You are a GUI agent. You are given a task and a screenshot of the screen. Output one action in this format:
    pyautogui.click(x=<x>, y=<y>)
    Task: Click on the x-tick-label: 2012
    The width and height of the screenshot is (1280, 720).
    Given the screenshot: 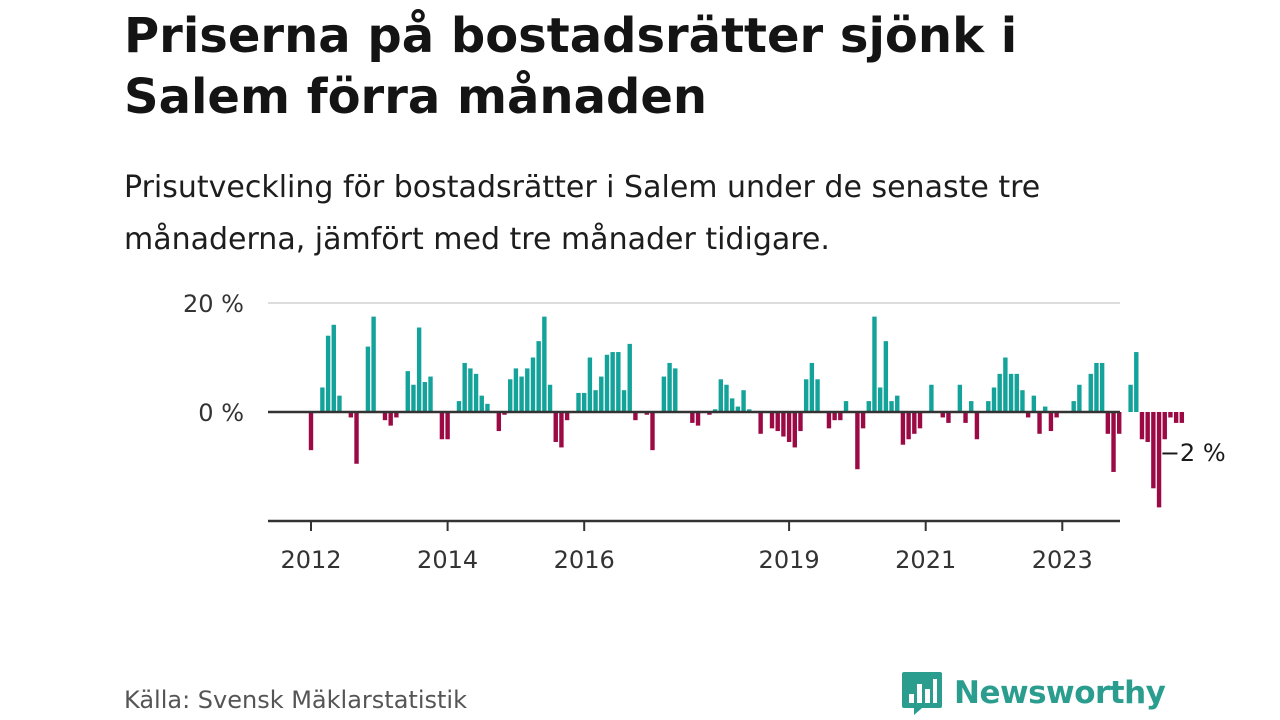 What is the action you would take?
    pyautogui.click(x=310, y=560)
    